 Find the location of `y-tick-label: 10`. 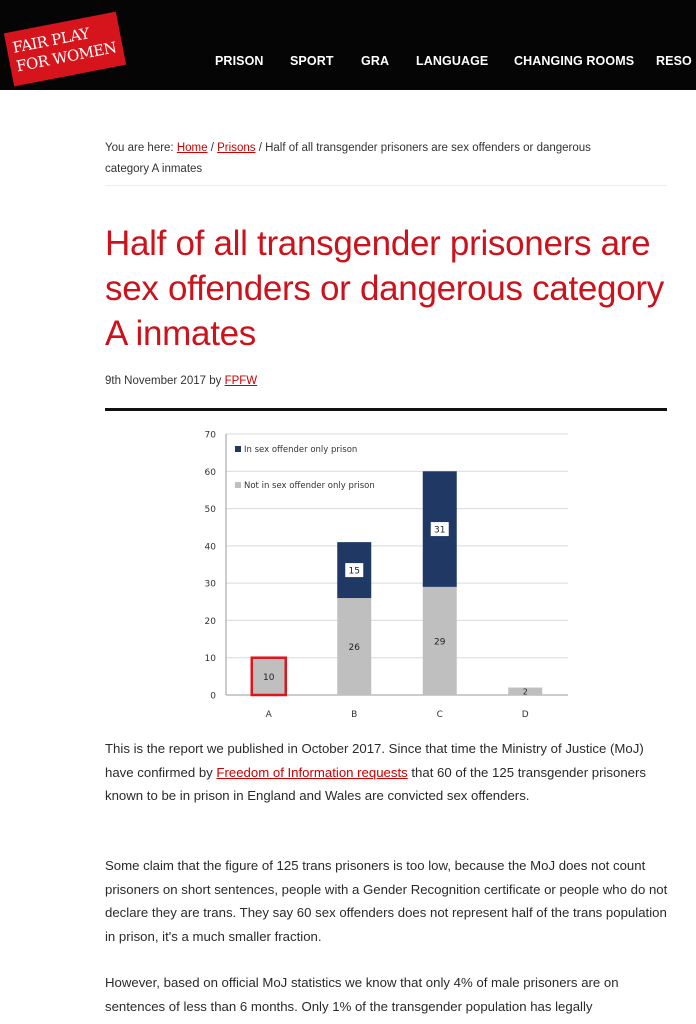

y-tick-label: 10 is located at coordinates (211, 659).